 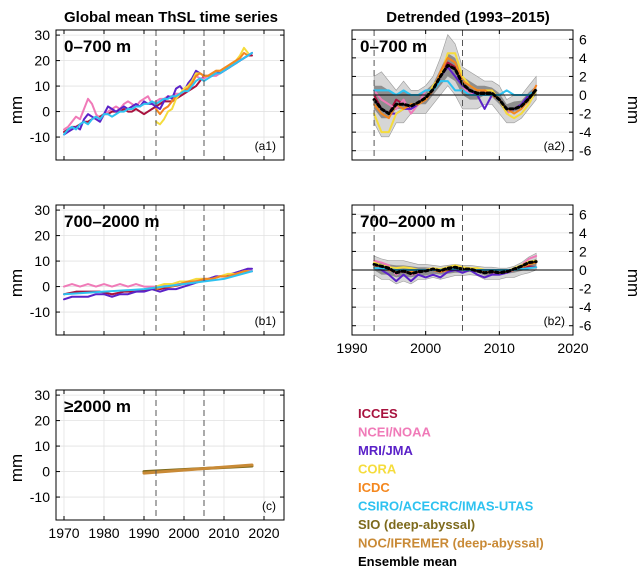 I want to click on ylabel-a2-text: mm, so click(x=631, y=110).